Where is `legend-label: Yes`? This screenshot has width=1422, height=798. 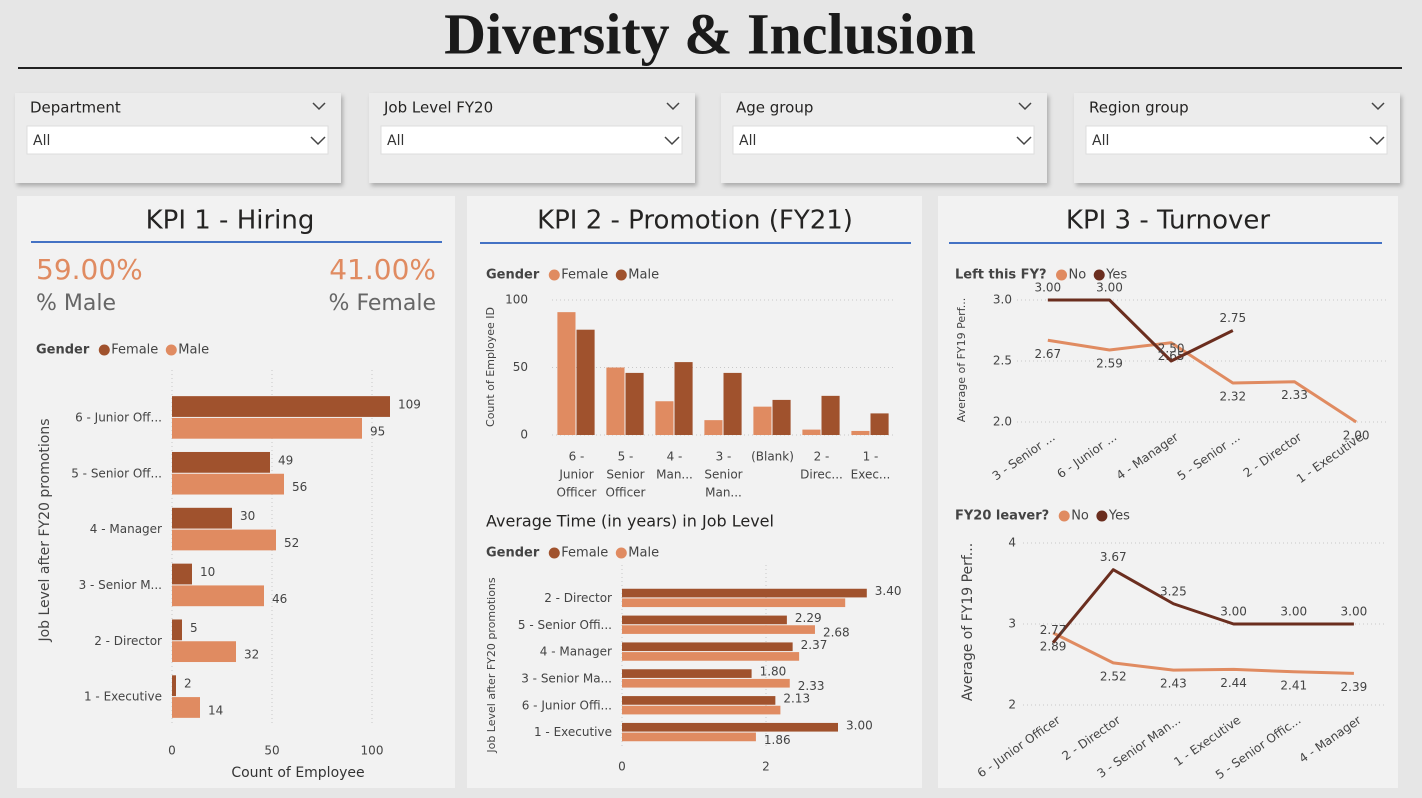 legend-label: Yes is located at coordinates (1116, 275).